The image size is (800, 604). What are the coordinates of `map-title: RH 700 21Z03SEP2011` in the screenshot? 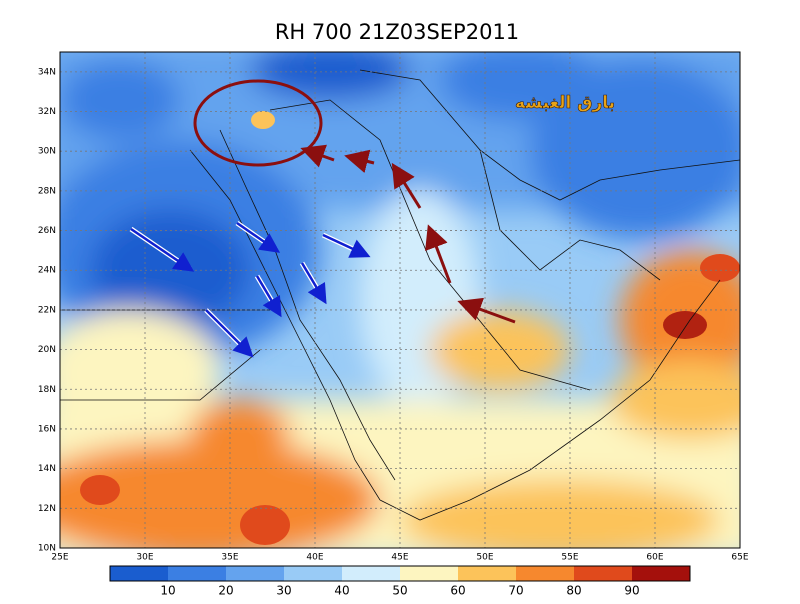 It's located at (397, 32).